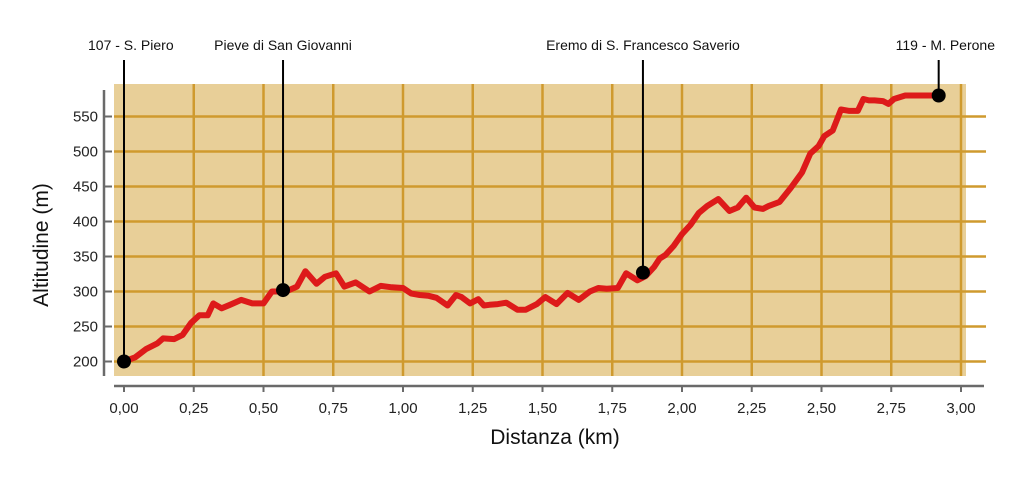 The width and height of the screenshot is (1024, 481). Describe the element at coordinates (41, 245) in the screenshot. I see `y-axis-title: Altitudine (m)` at that location.